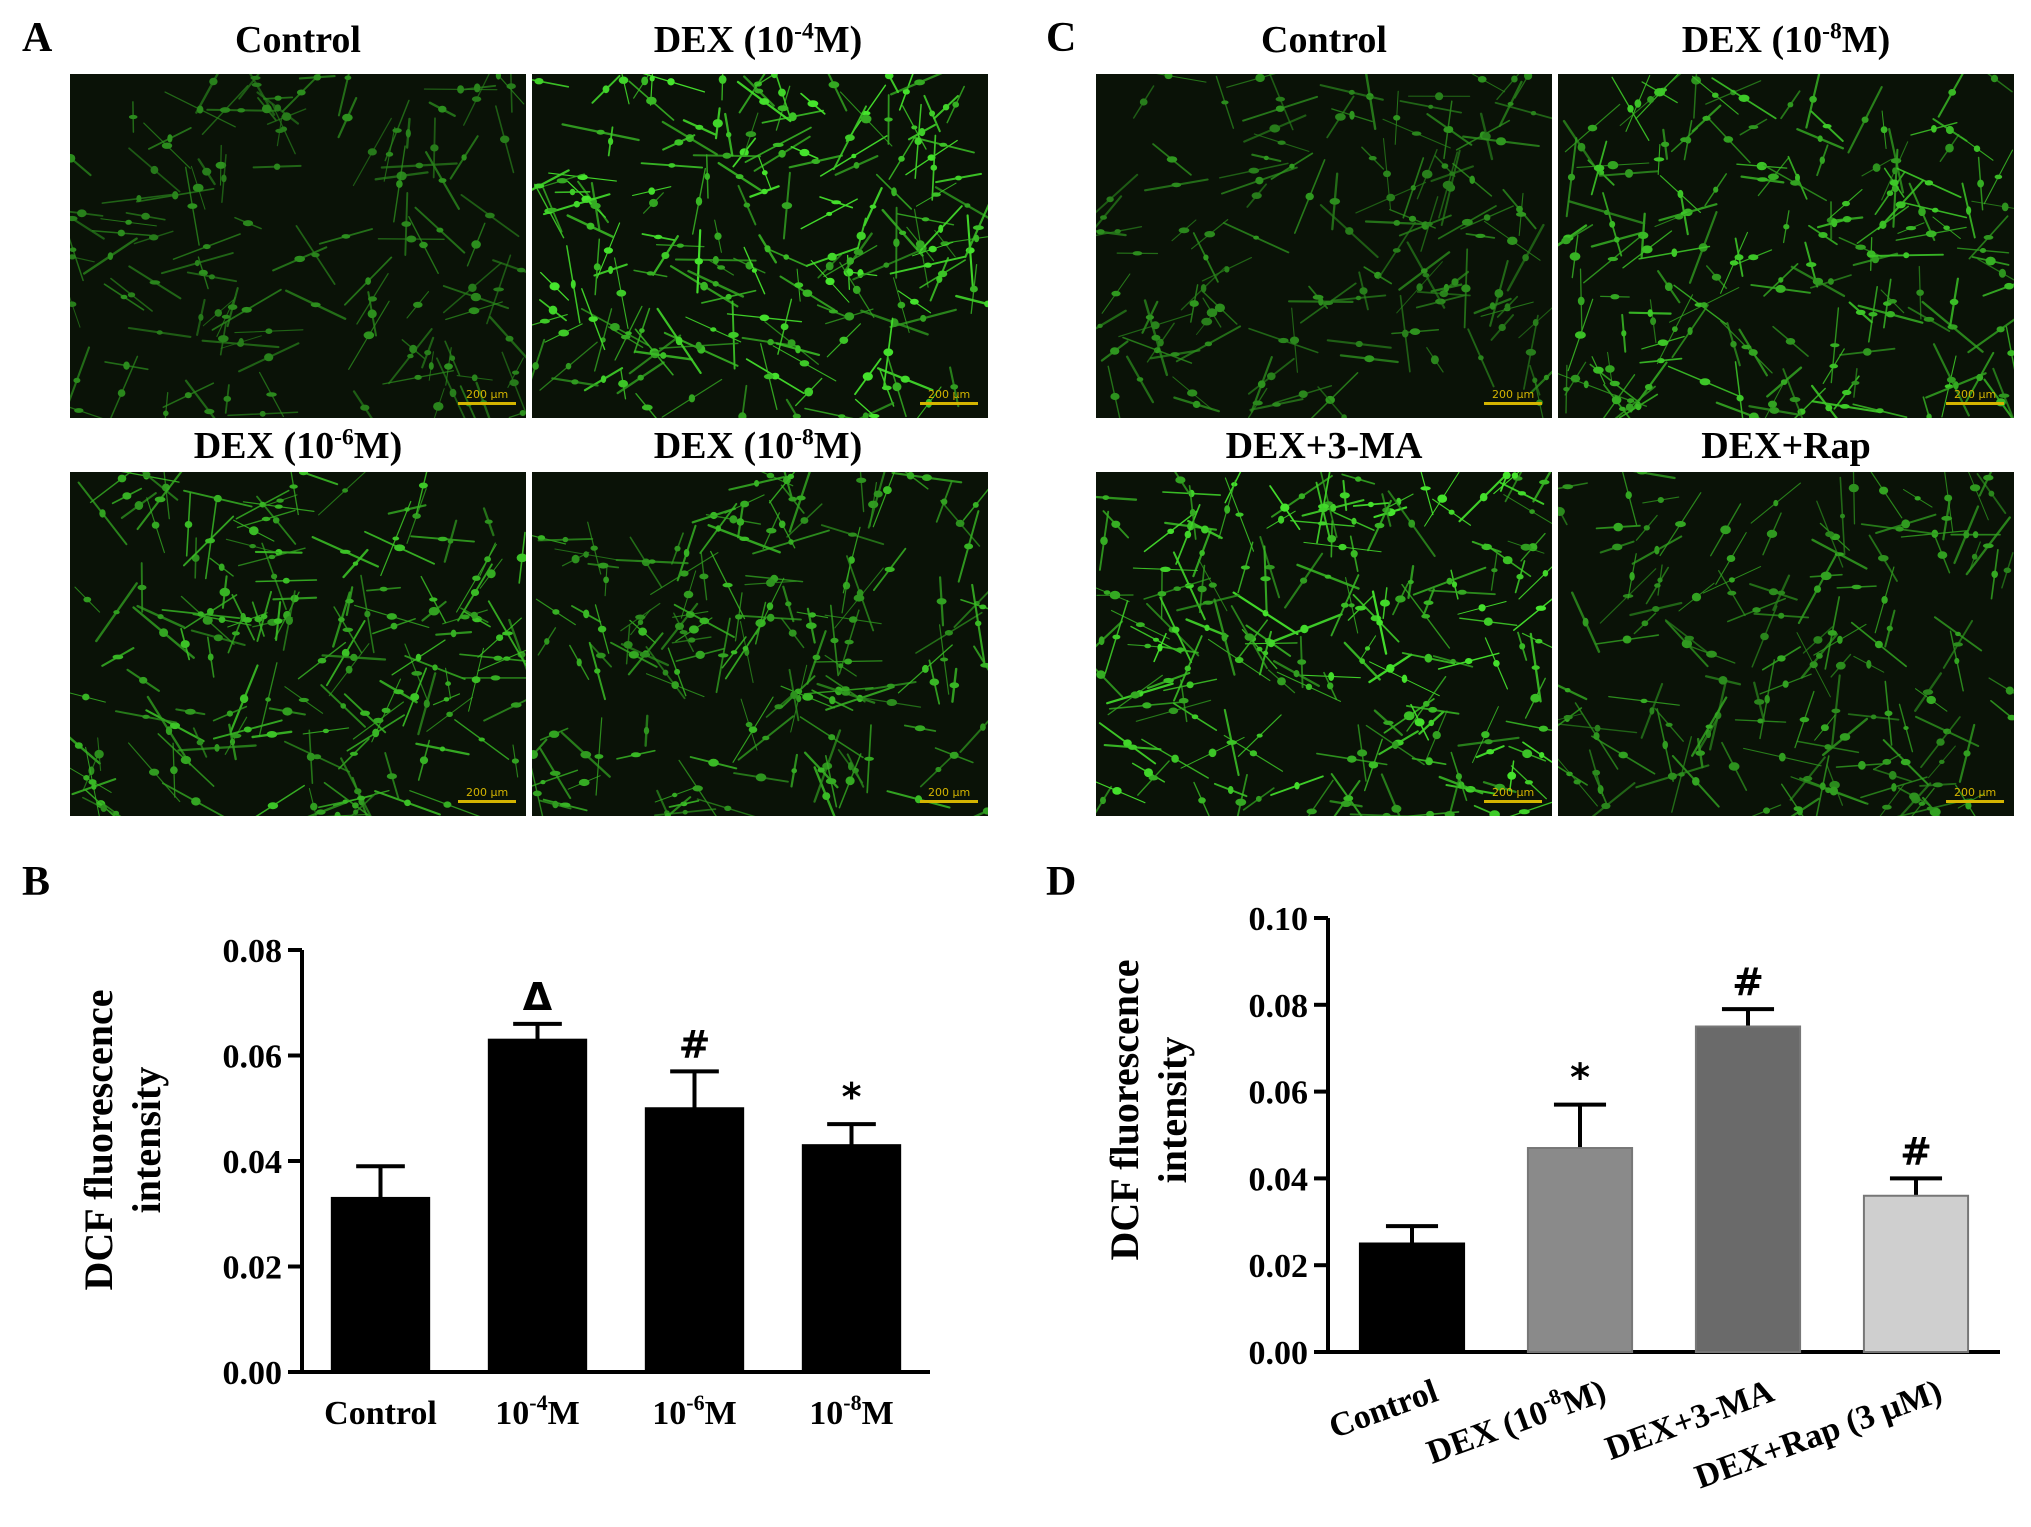  What do you see at coordinates (37, 38) in the screenshot?
I see `panel-label-a: A` at bounding box center [37, 38].